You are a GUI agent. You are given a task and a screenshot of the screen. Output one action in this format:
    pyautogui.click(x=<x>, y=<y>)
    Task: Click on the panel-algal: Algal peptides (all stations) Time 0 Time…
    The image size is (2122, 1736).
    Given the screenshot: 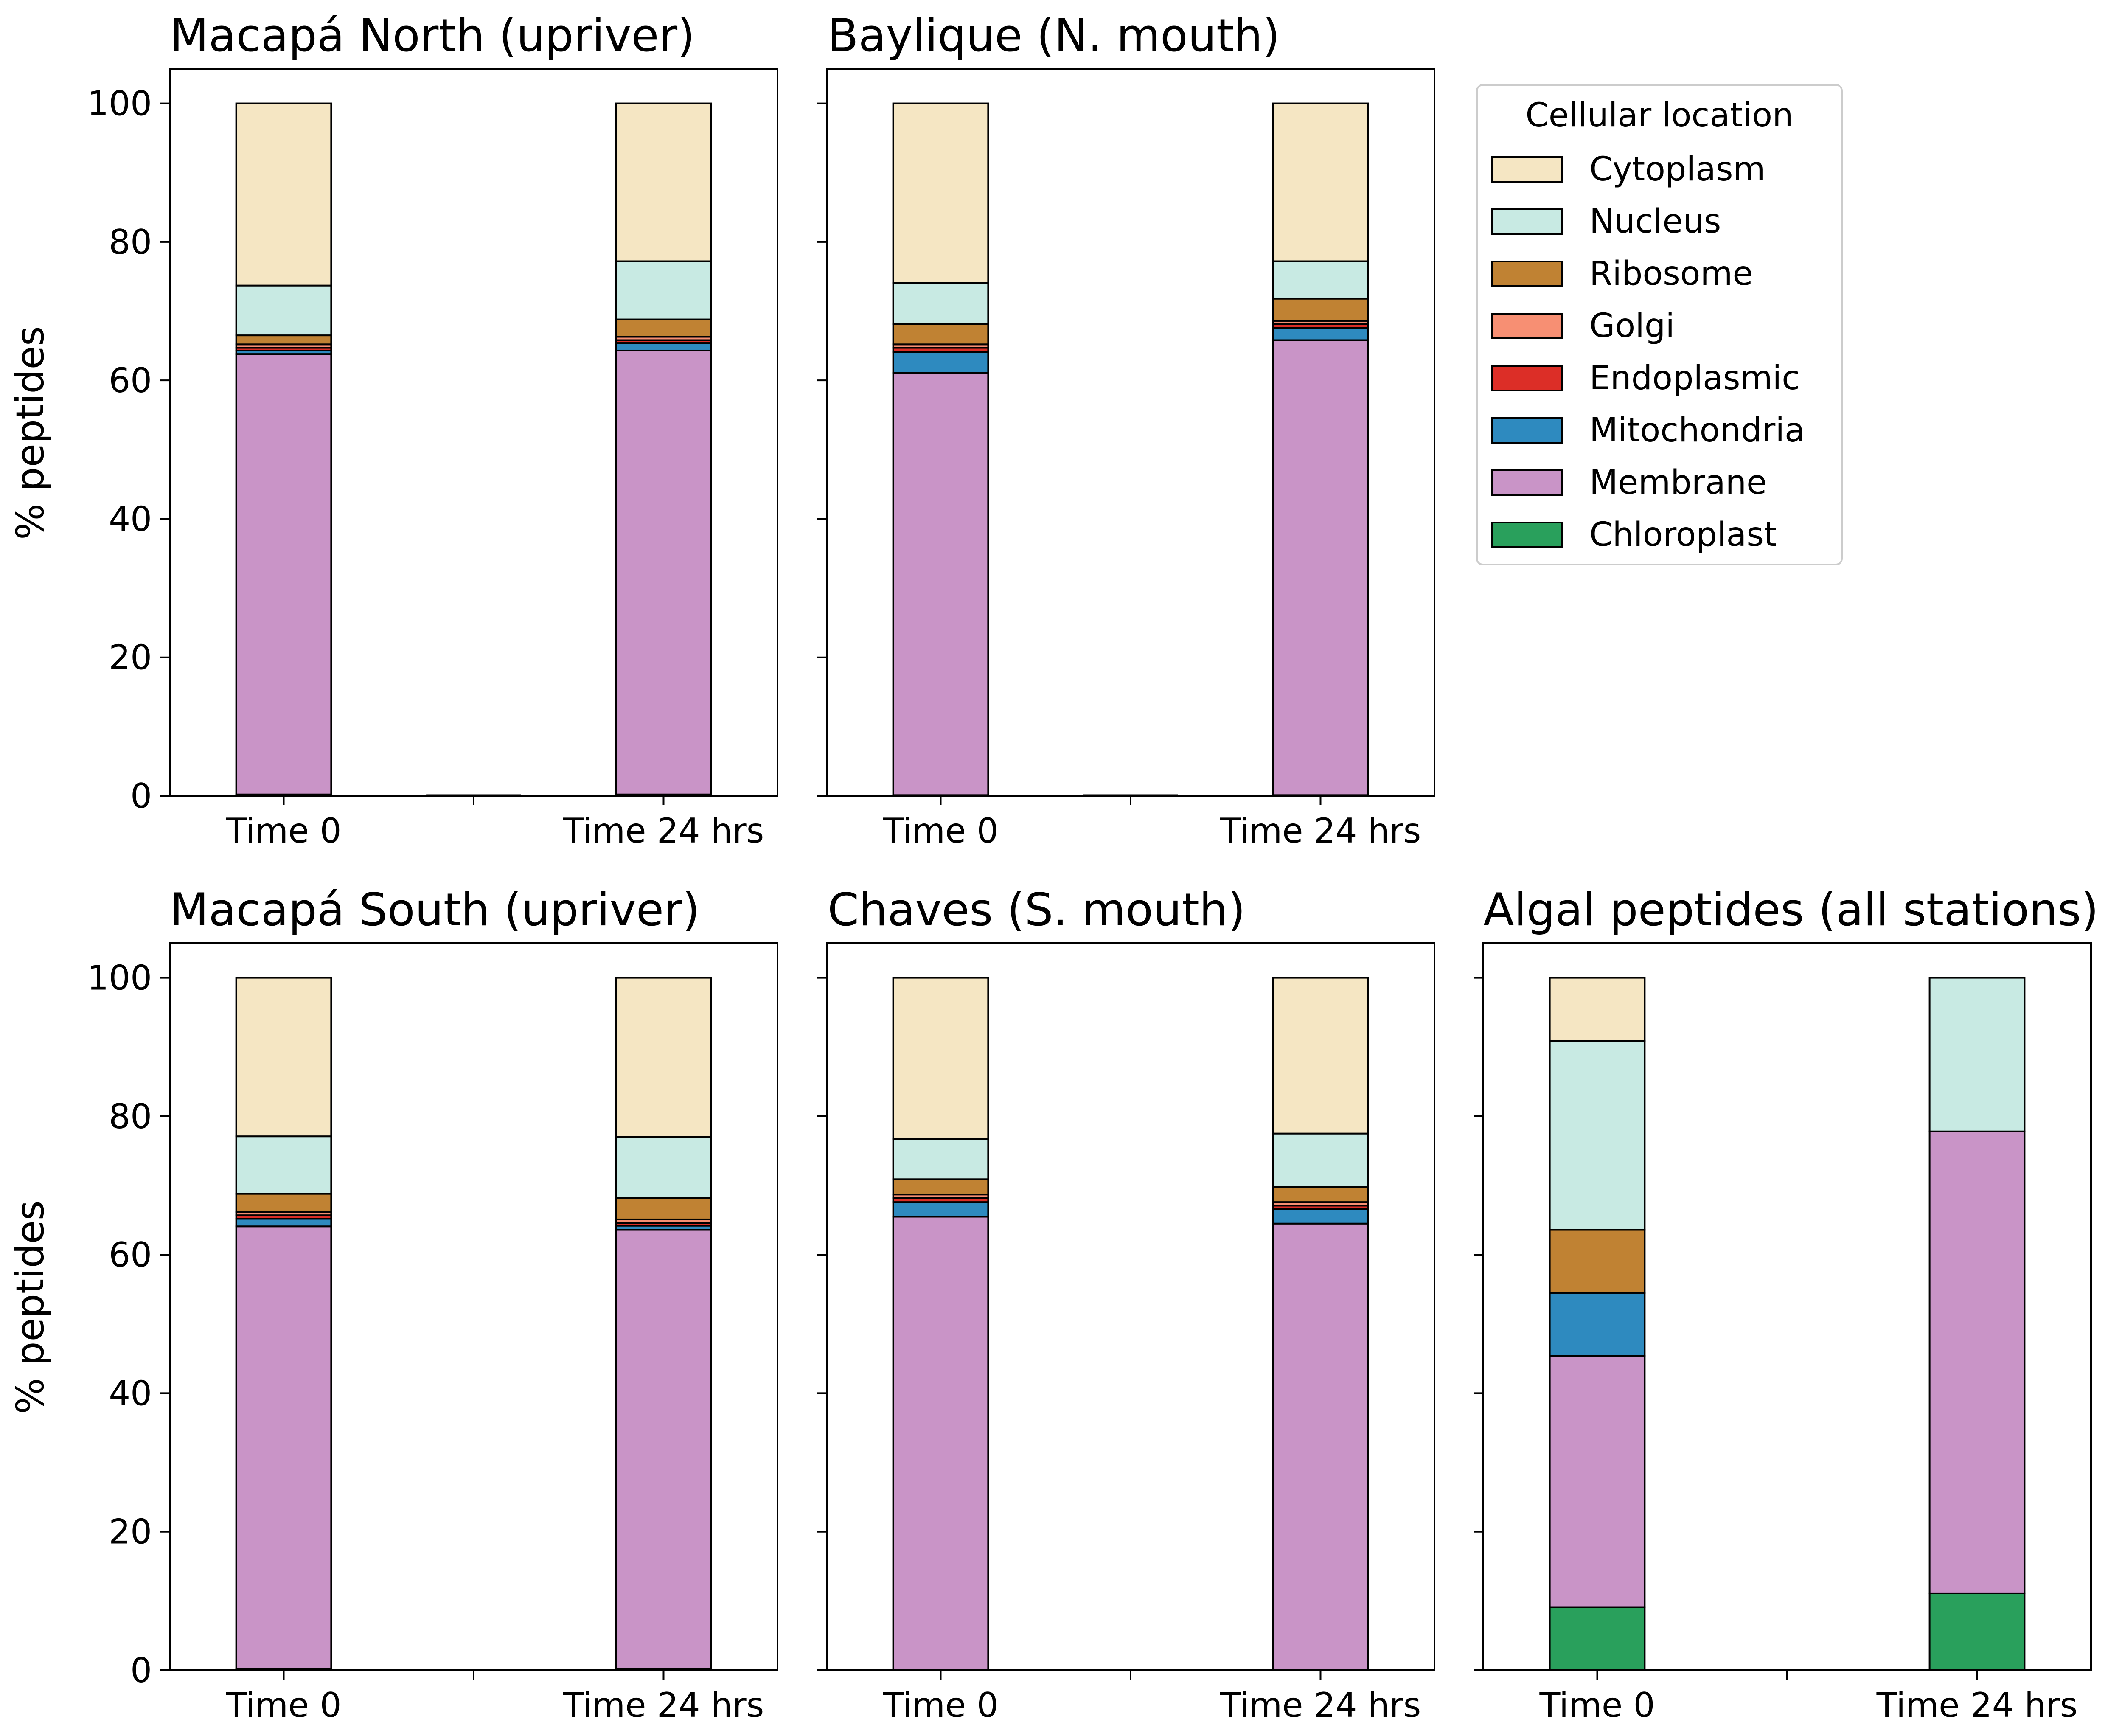 What is the action you would take?
    pyautogui.click(x=1787, y=1305)
    